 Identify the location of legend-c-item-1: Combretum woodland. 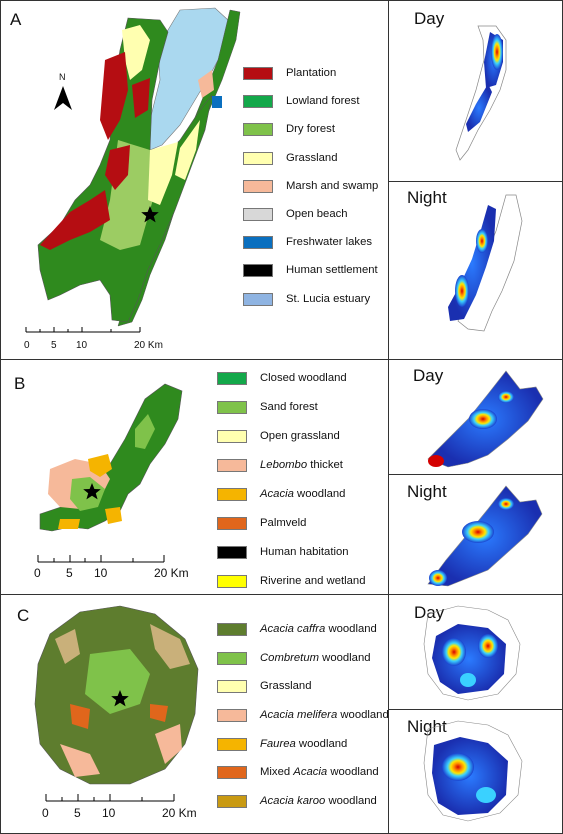
(294, 658).